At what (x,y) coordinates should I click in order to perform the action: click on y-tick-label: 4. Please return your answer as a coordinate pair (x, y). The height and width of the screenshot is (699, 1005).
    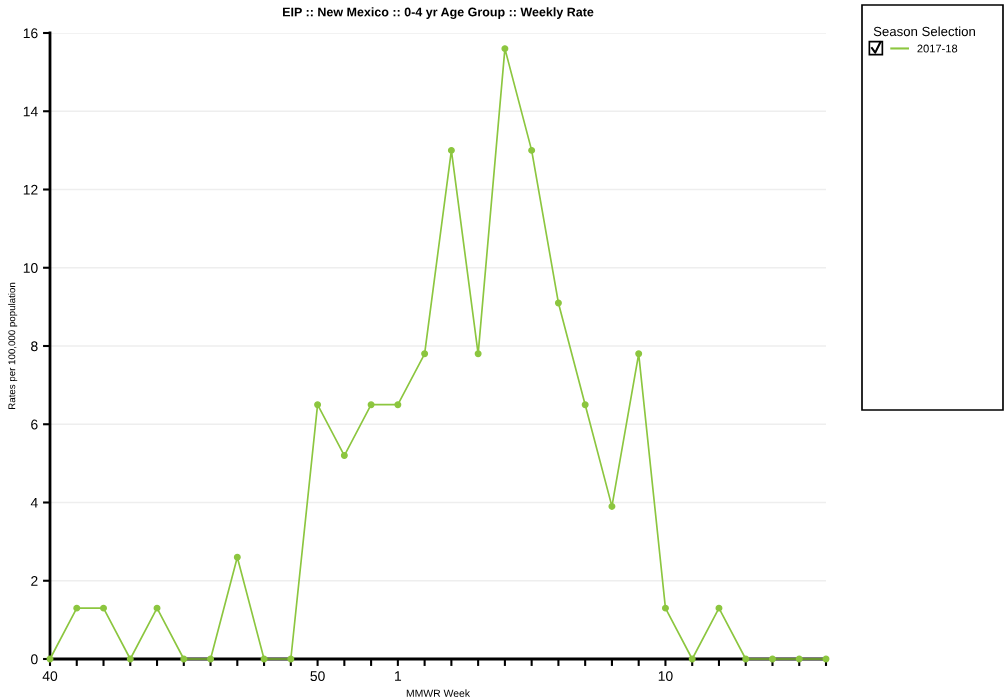
    Looking at the image, I should click on (34, 502).